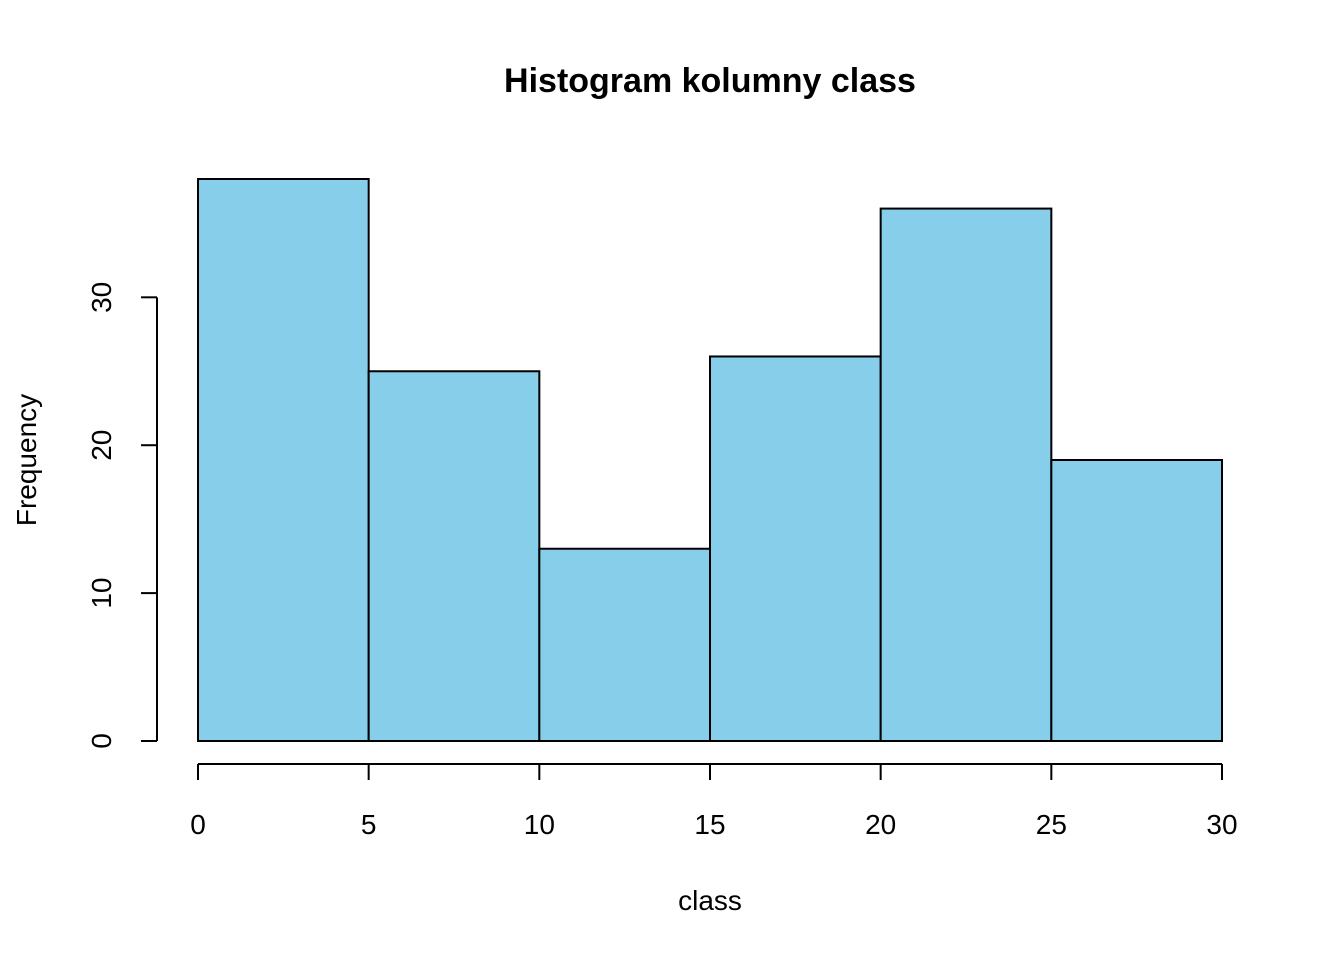  Describe the element at coordinates (1051, 824) in the screenshot. I see `x-tick-label-5: 25` at that location.